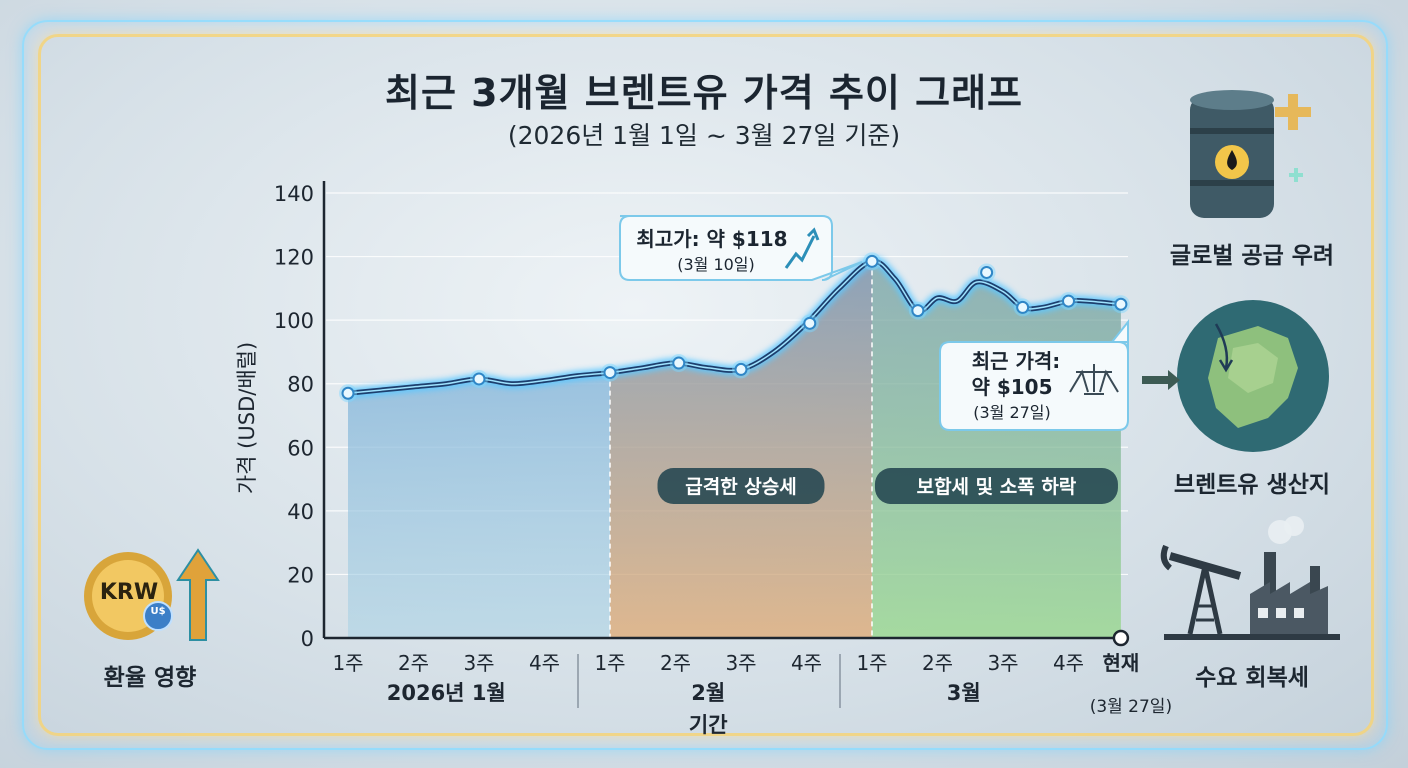 The width and height of the screenshot is (1408, 768). Describe the element at coordinates (1012, 412) in the screenshot. I see `recent-callout-date: (3월 27일)` at that location.